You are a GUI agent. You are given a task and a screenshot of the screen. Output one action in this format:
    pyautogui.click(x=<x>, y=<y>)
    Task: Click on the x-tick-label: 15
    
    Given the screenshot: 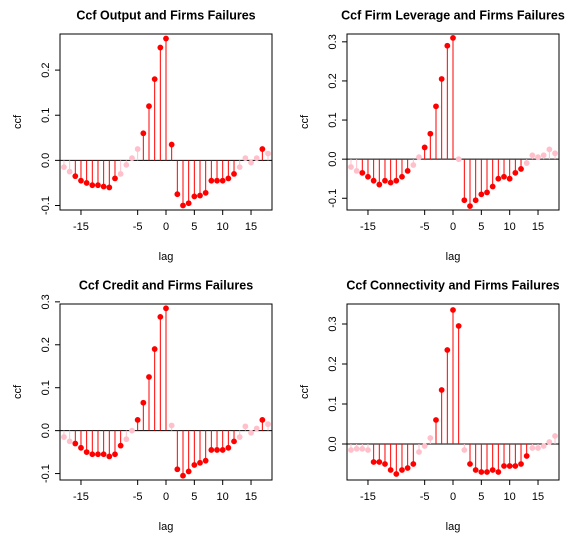 What is the action you would take?
    pyautogui.click(x=251, y=227)
    